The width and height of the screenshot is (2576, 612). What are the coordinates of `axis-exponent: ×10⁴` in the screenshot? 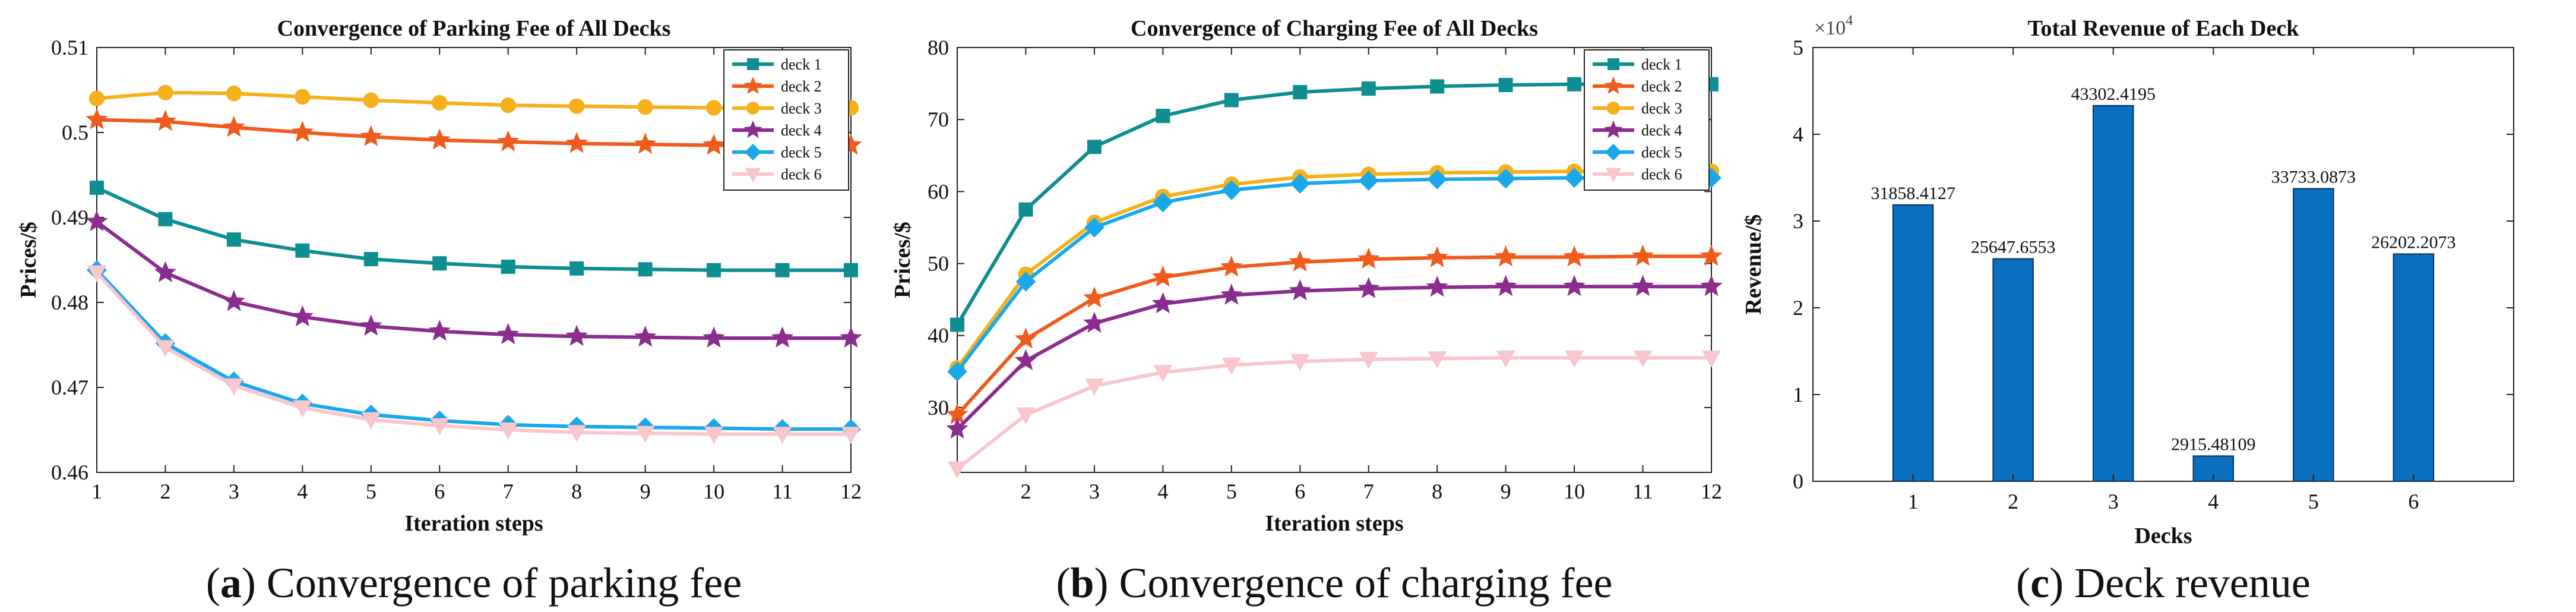 It's located at (1833, 26).